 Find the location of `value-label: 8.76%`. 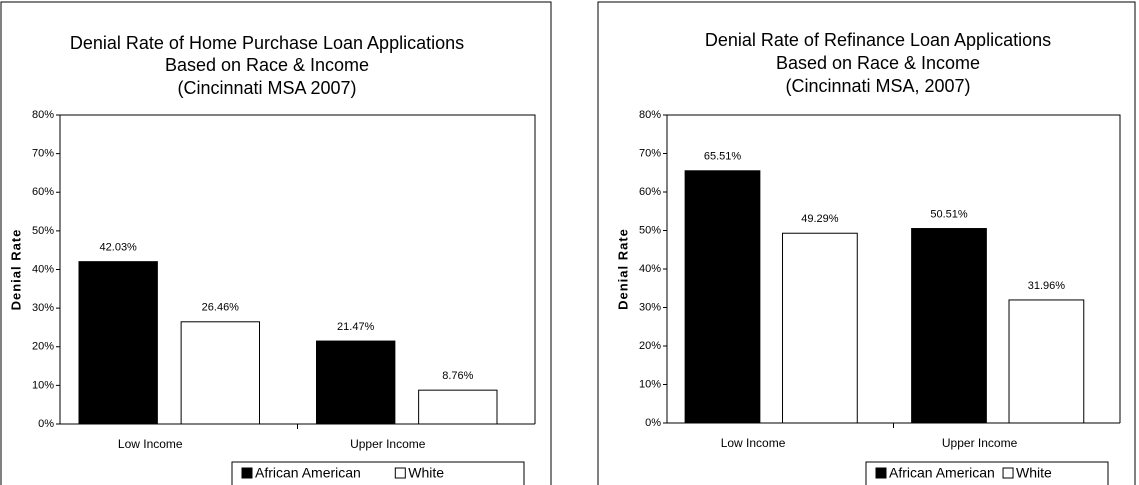

value-label: 8.76% is located at coordinates (457, 376).